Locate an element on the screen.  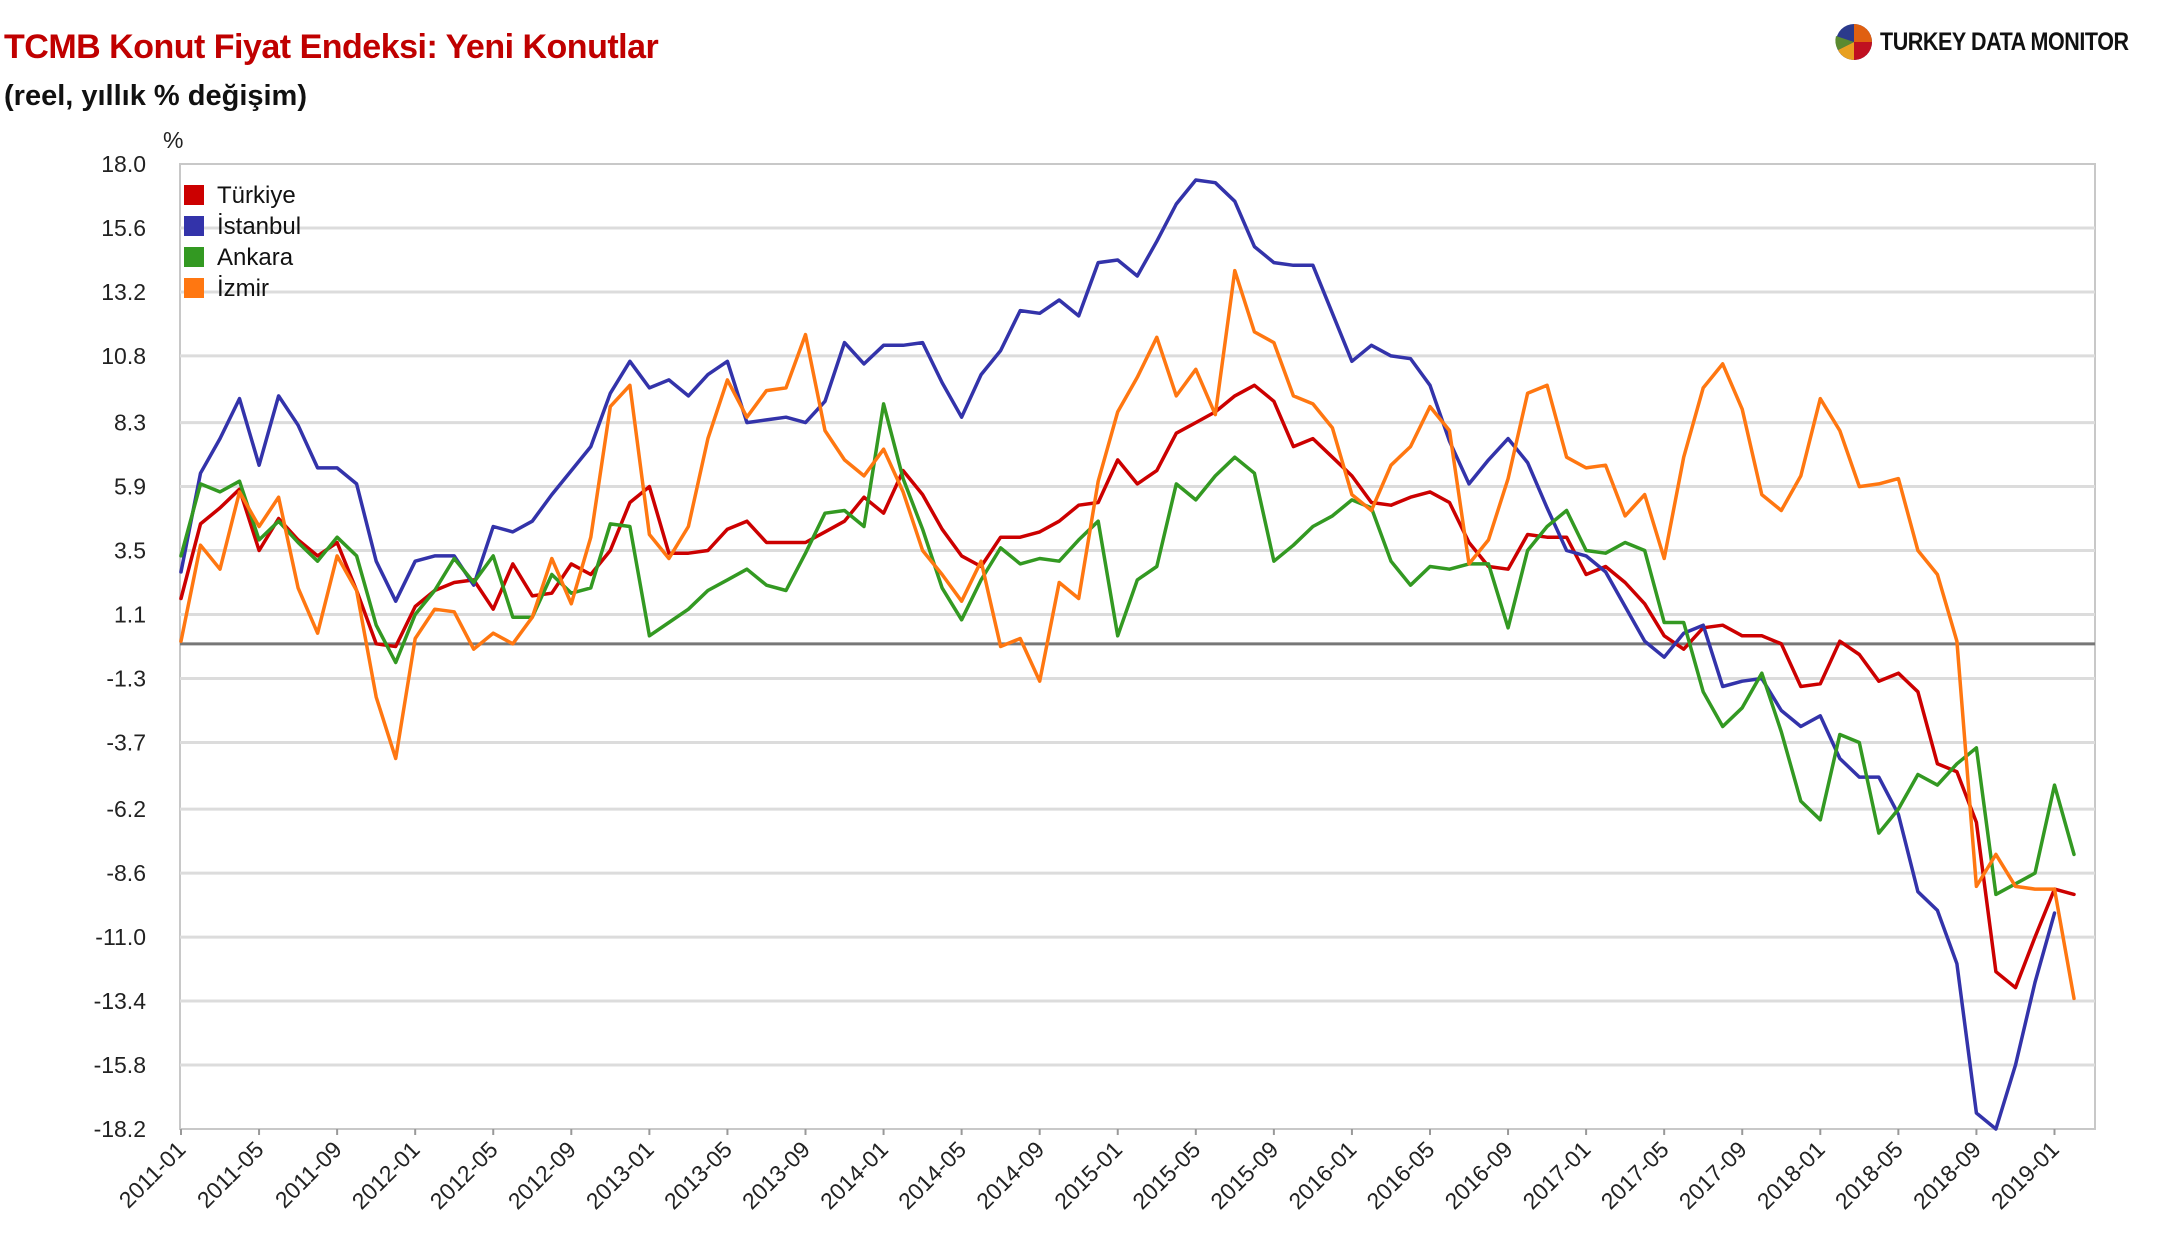
y-tick-label: -11.0 is located at coordinates (120, 937).